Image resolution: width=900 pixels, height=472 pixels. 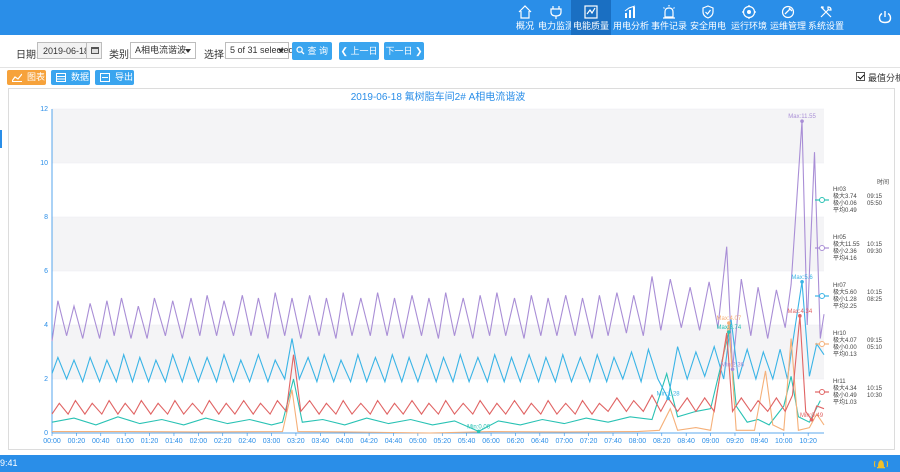 I want to click on x-tick-label: 05:00, so click(x=418, y=441).